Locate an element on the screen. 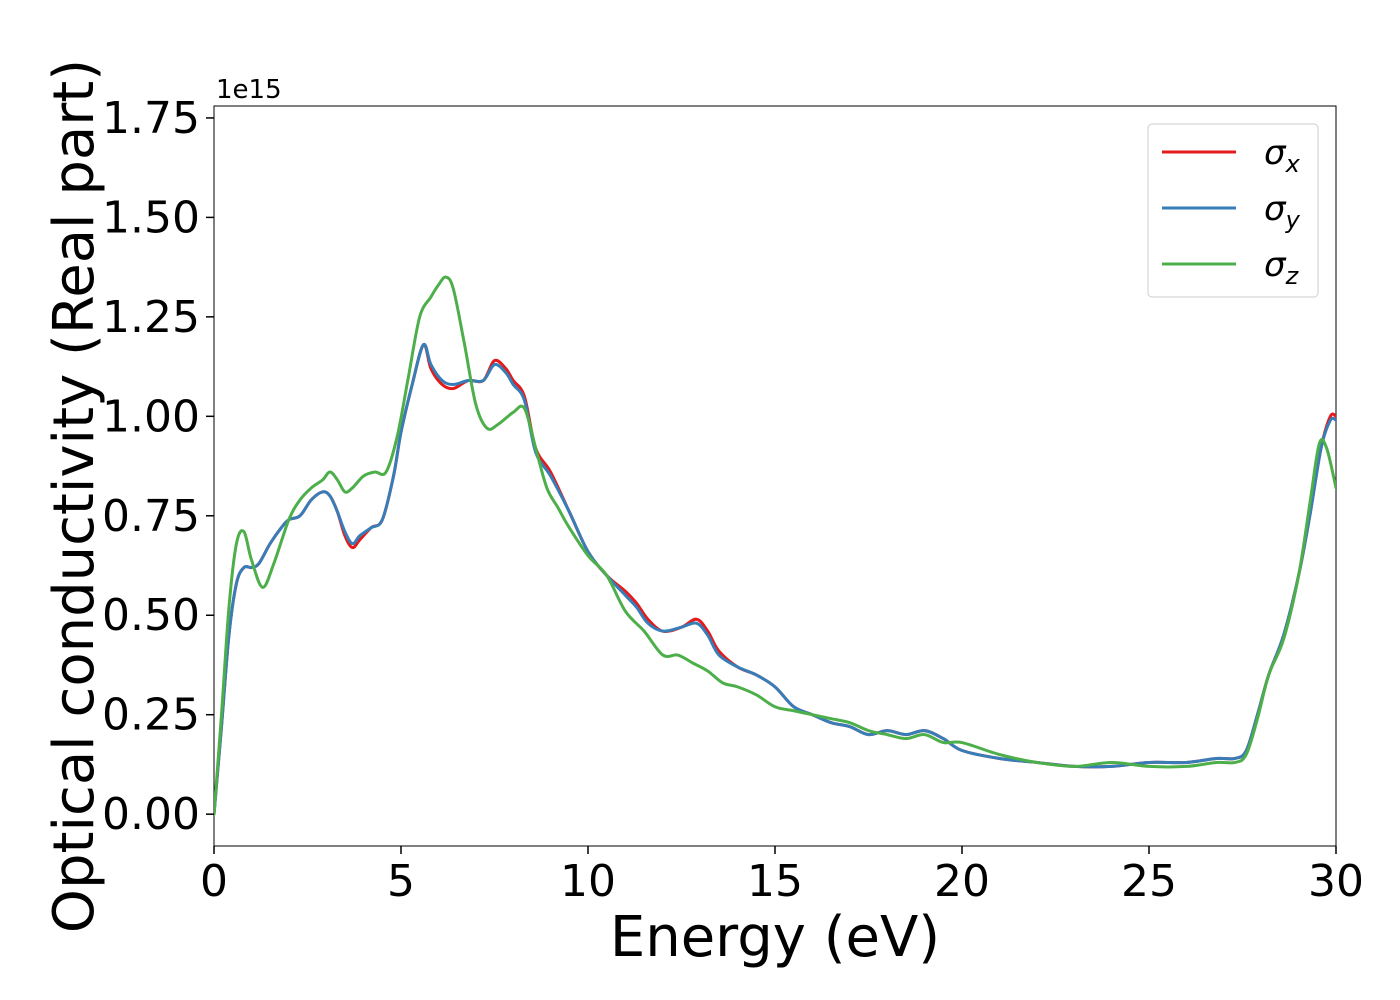 The image size is (1400, 1000). x-tick-label: 10 is located at coordinates (588, 881).